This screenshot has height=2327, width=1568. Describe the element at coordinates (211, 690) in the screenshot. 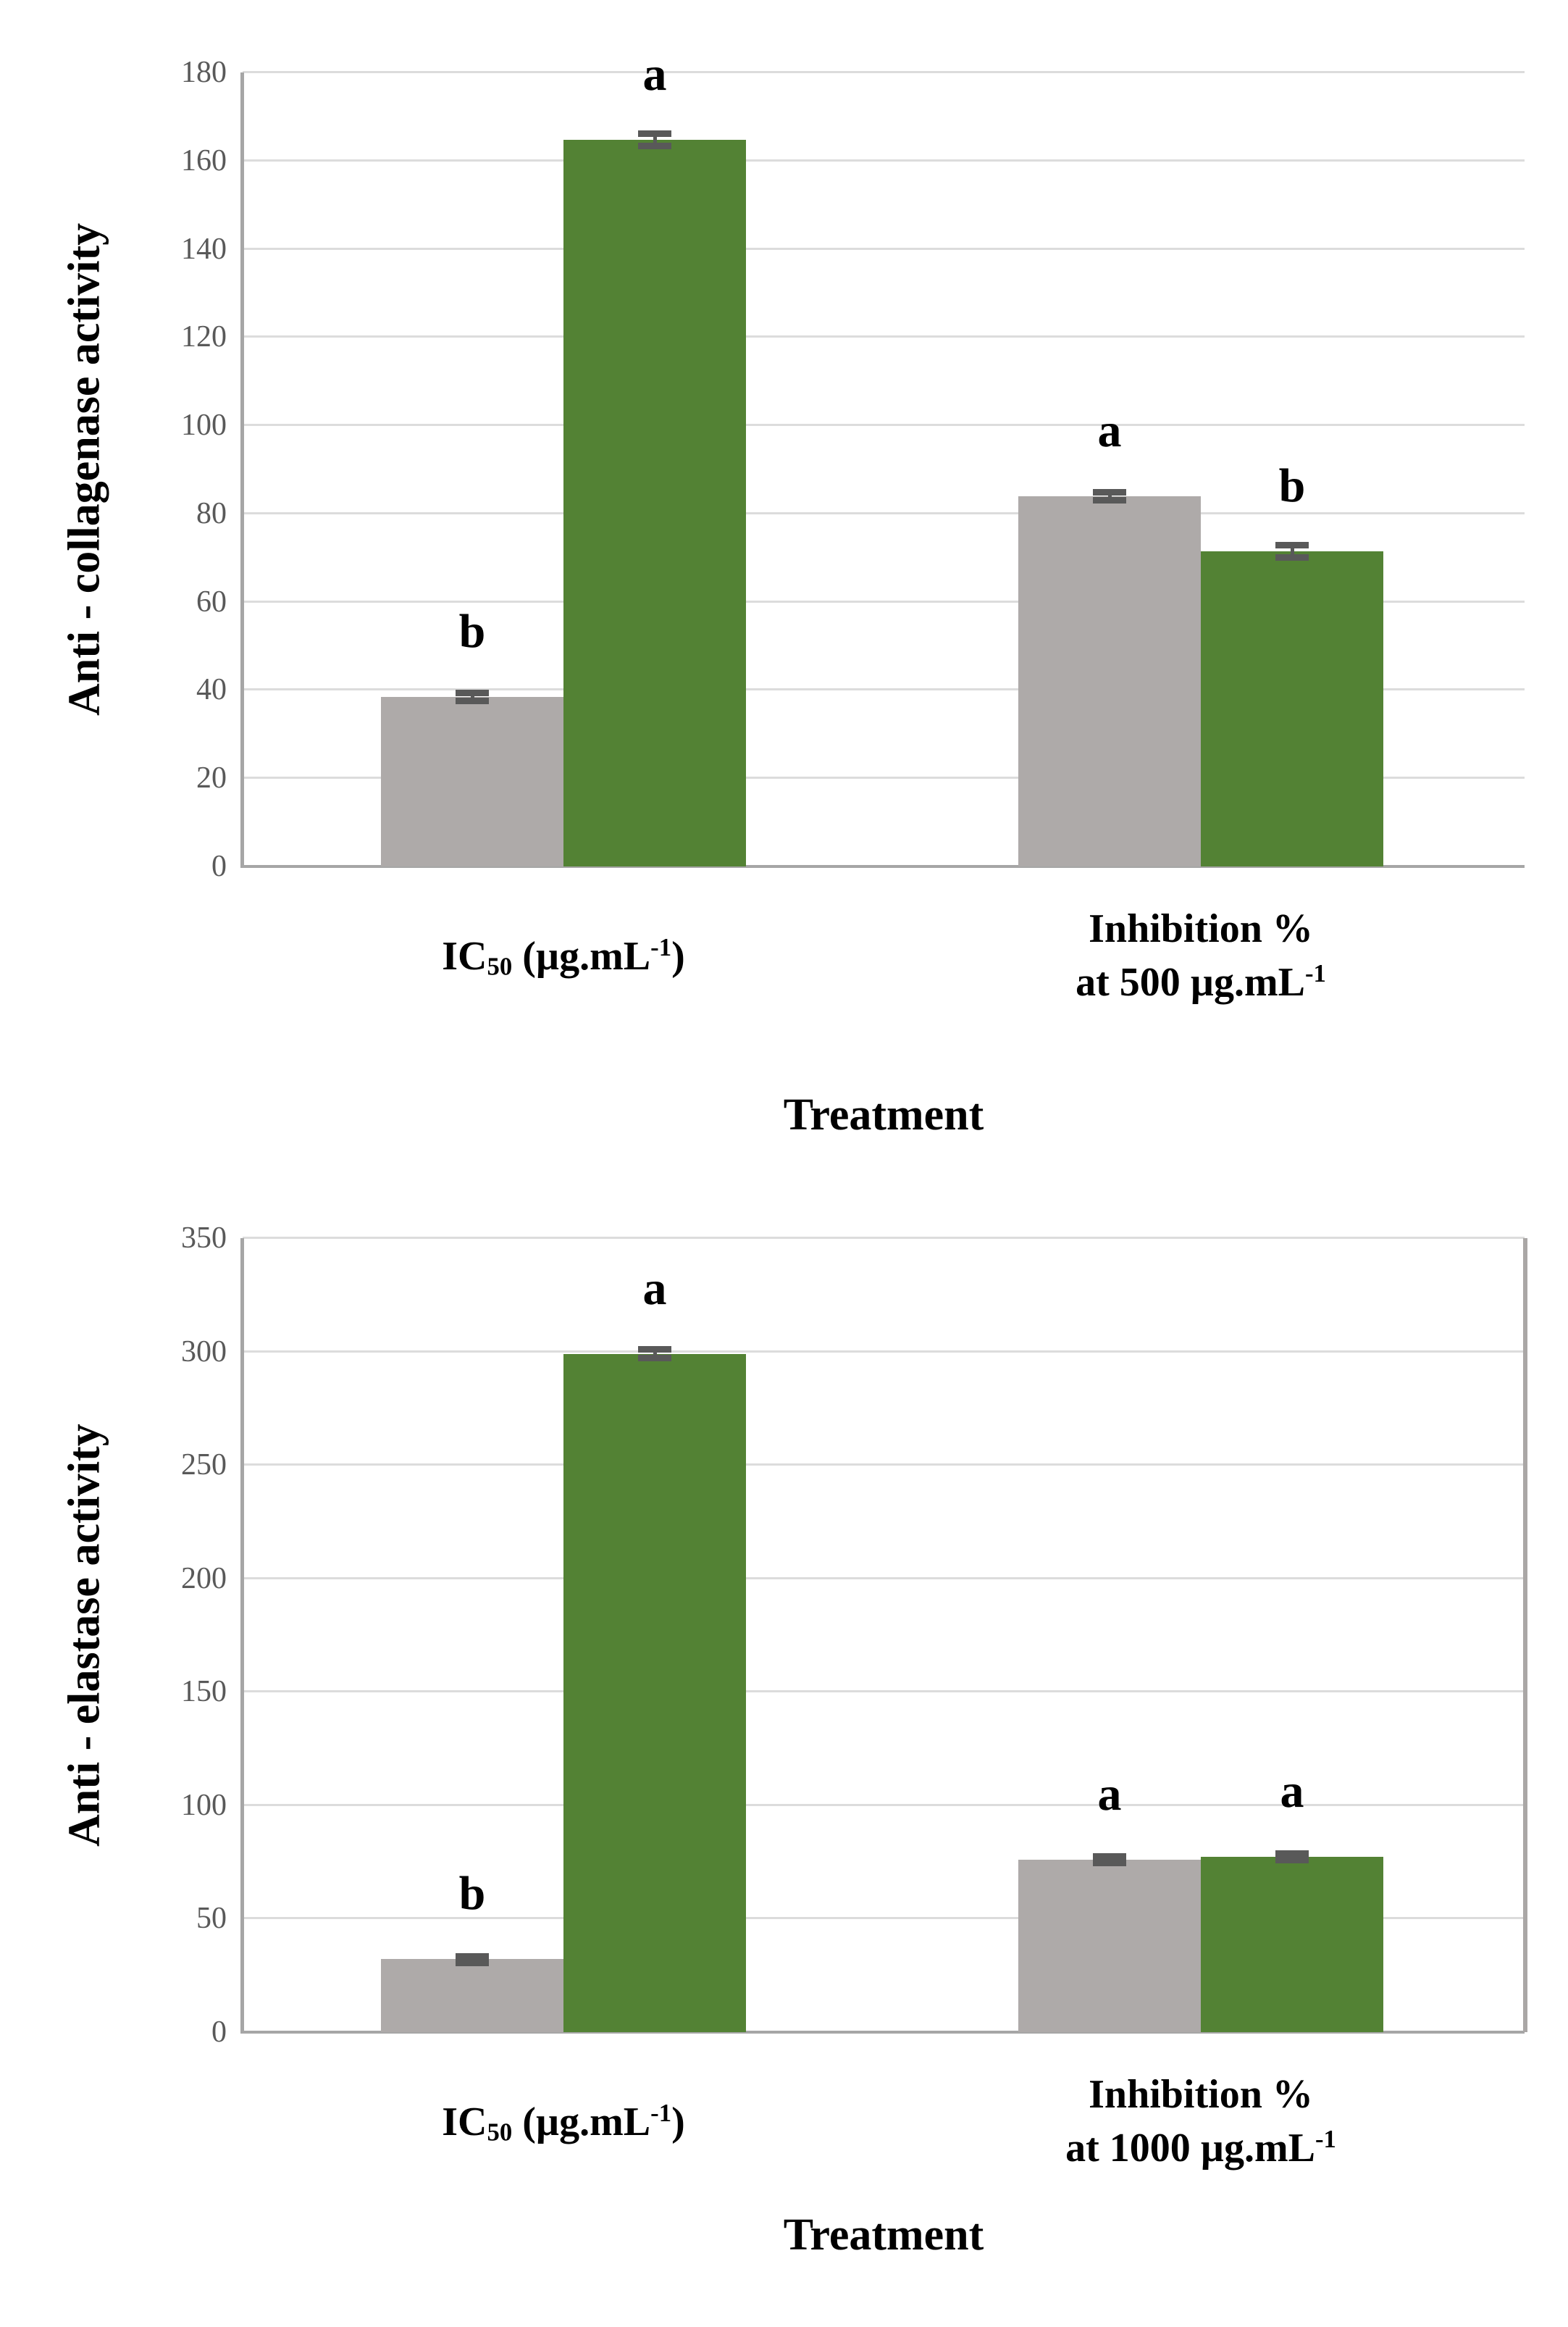

I see `y-tick-label: 40` at that location.